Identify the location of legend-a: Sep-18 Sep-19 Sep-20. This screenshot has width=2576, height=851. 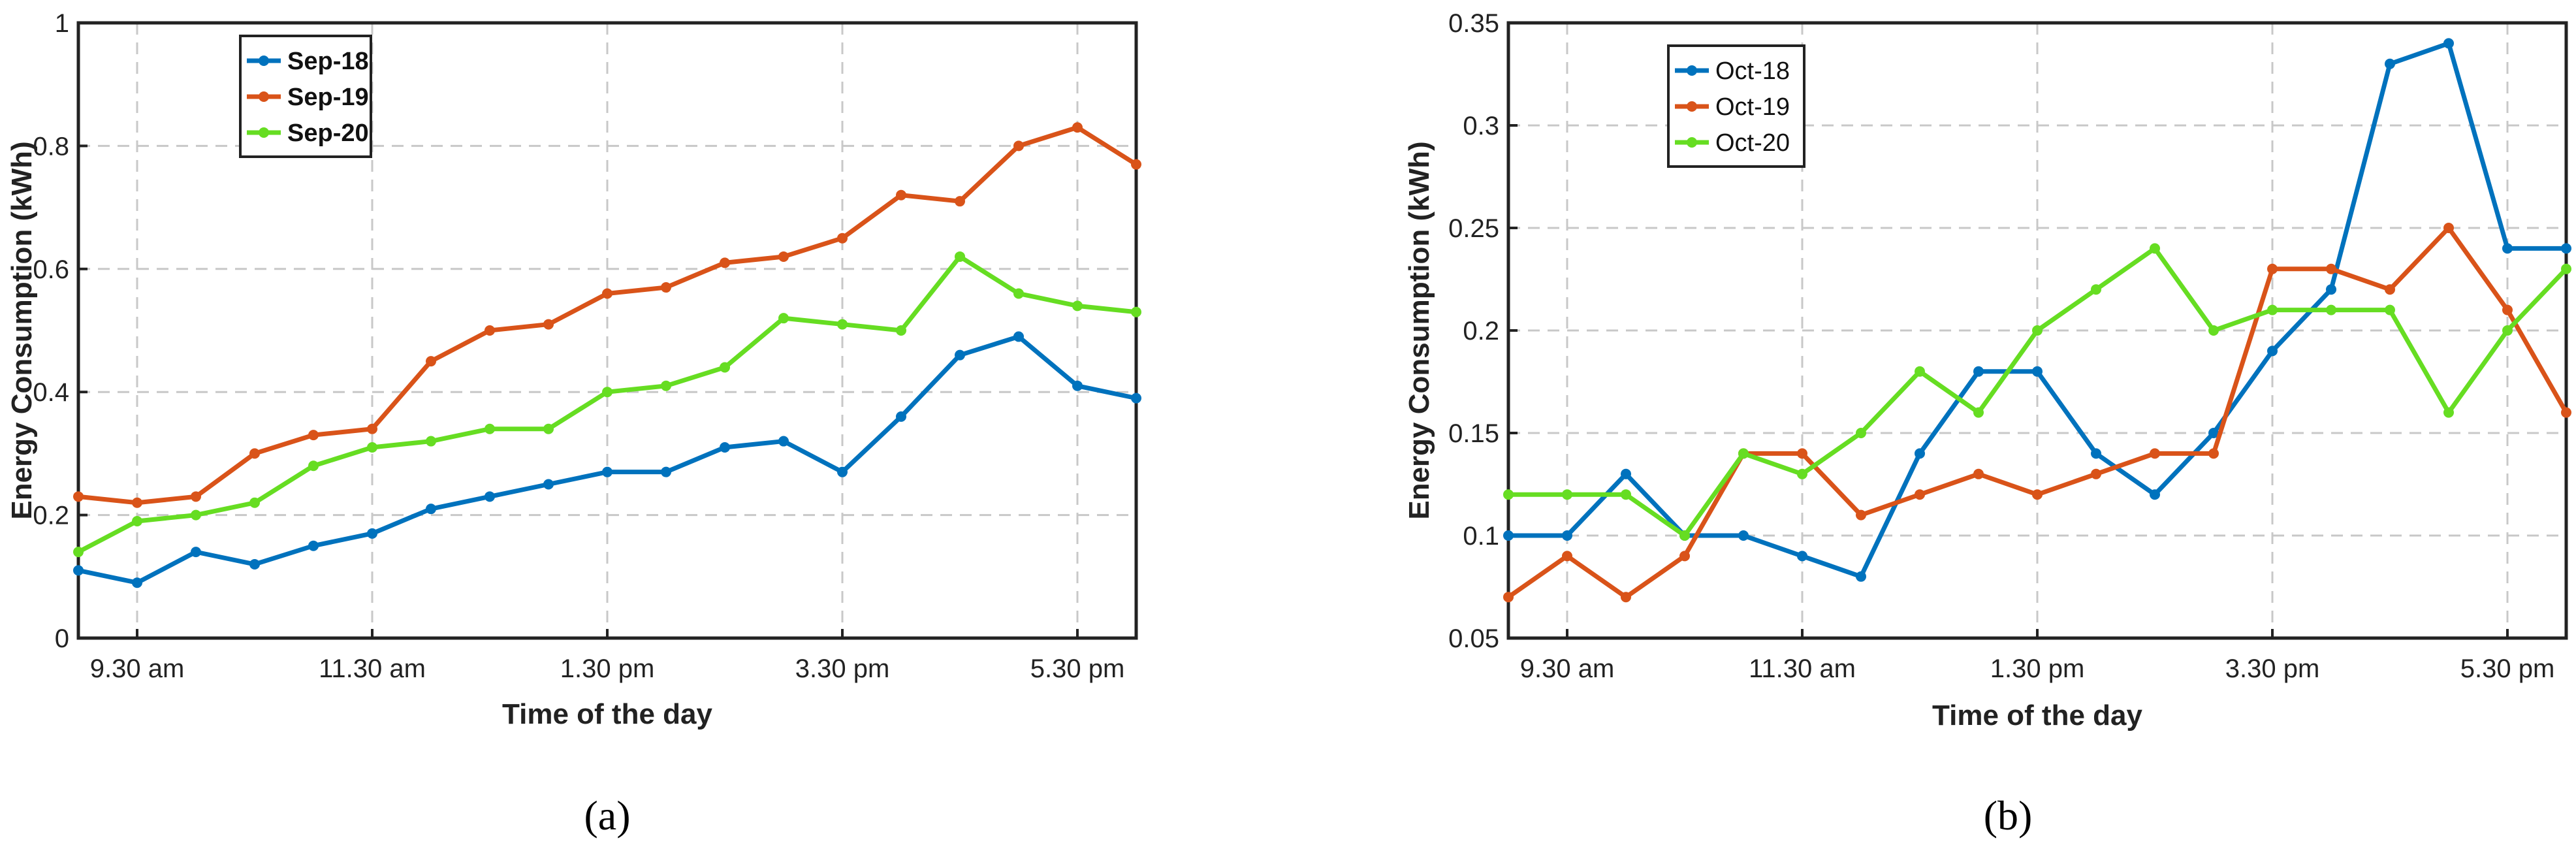
(306, 96).